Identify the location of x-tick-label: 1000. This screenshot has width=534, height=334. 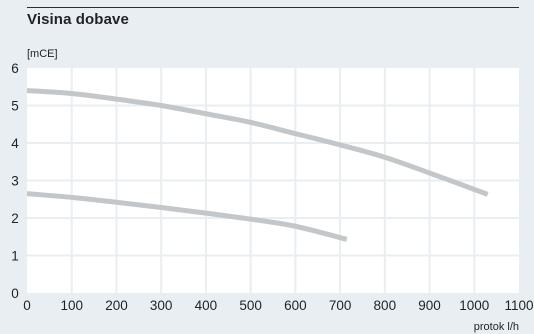
(474, 305).